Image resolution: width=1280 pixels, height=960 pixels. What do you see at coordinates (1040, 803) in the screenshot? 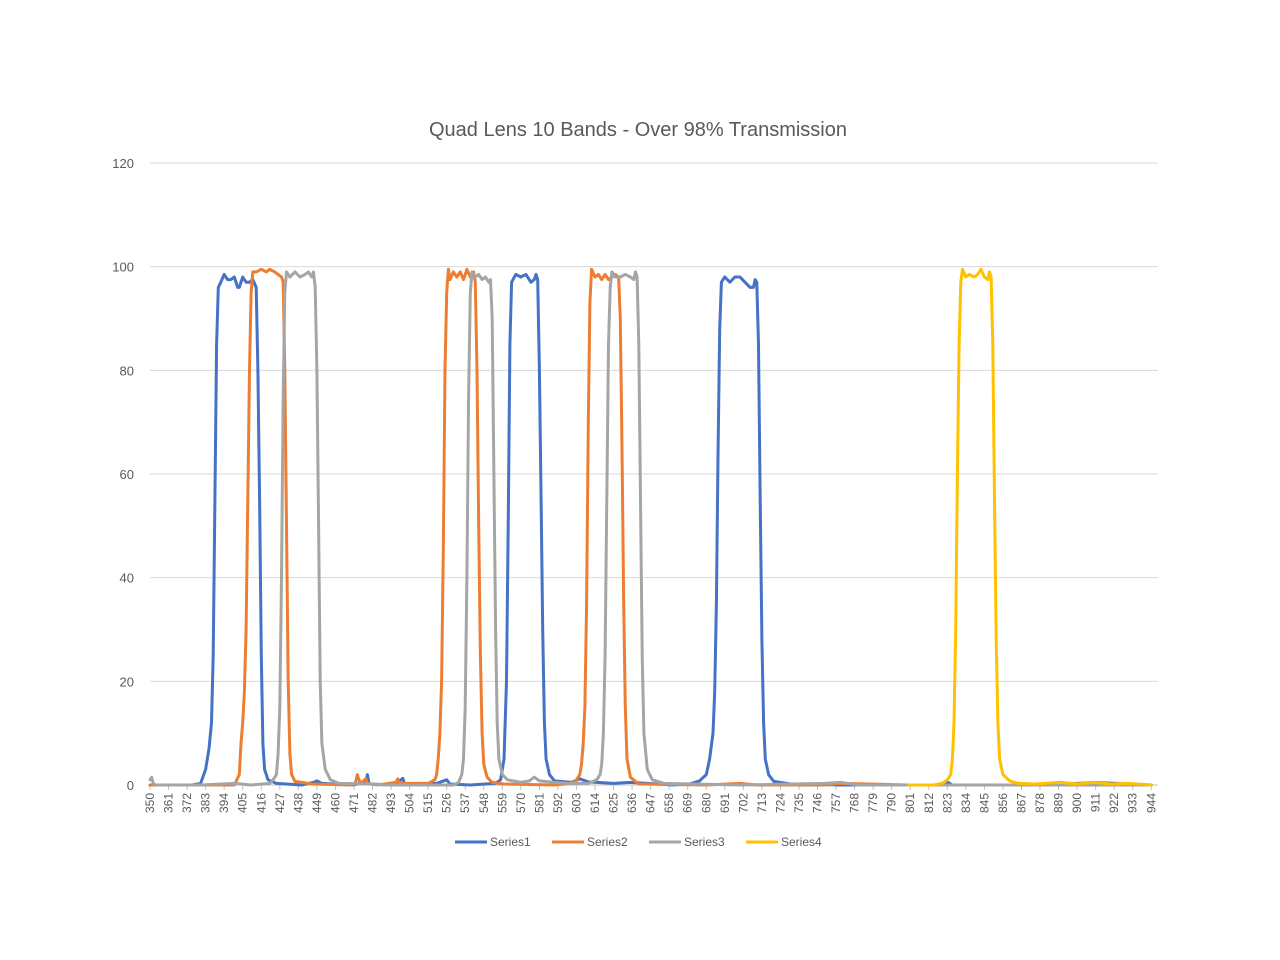
I see `x-tick-label: 878` at bounding box center [1040, 803].